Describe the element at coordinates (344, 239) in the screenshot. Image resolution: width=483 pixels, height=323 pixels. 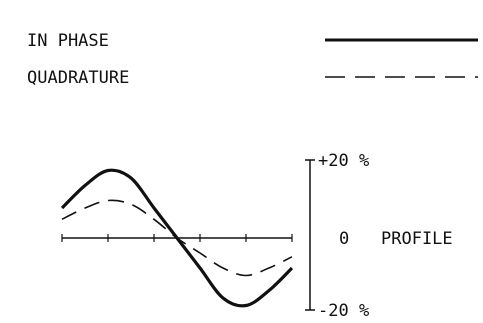
I see `scale-label-zero: 0` at that location.